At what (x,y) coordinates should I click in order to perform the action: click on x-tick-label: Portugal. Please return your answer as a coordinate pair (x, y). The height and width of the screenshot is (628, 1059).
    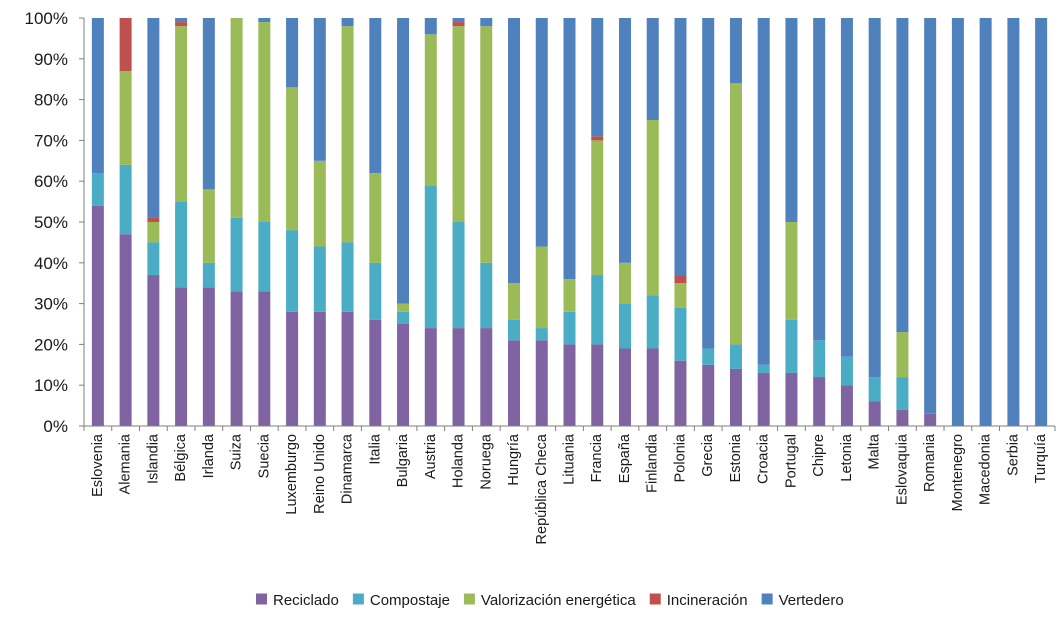
    Looking at the image, I should click on (791, 461).